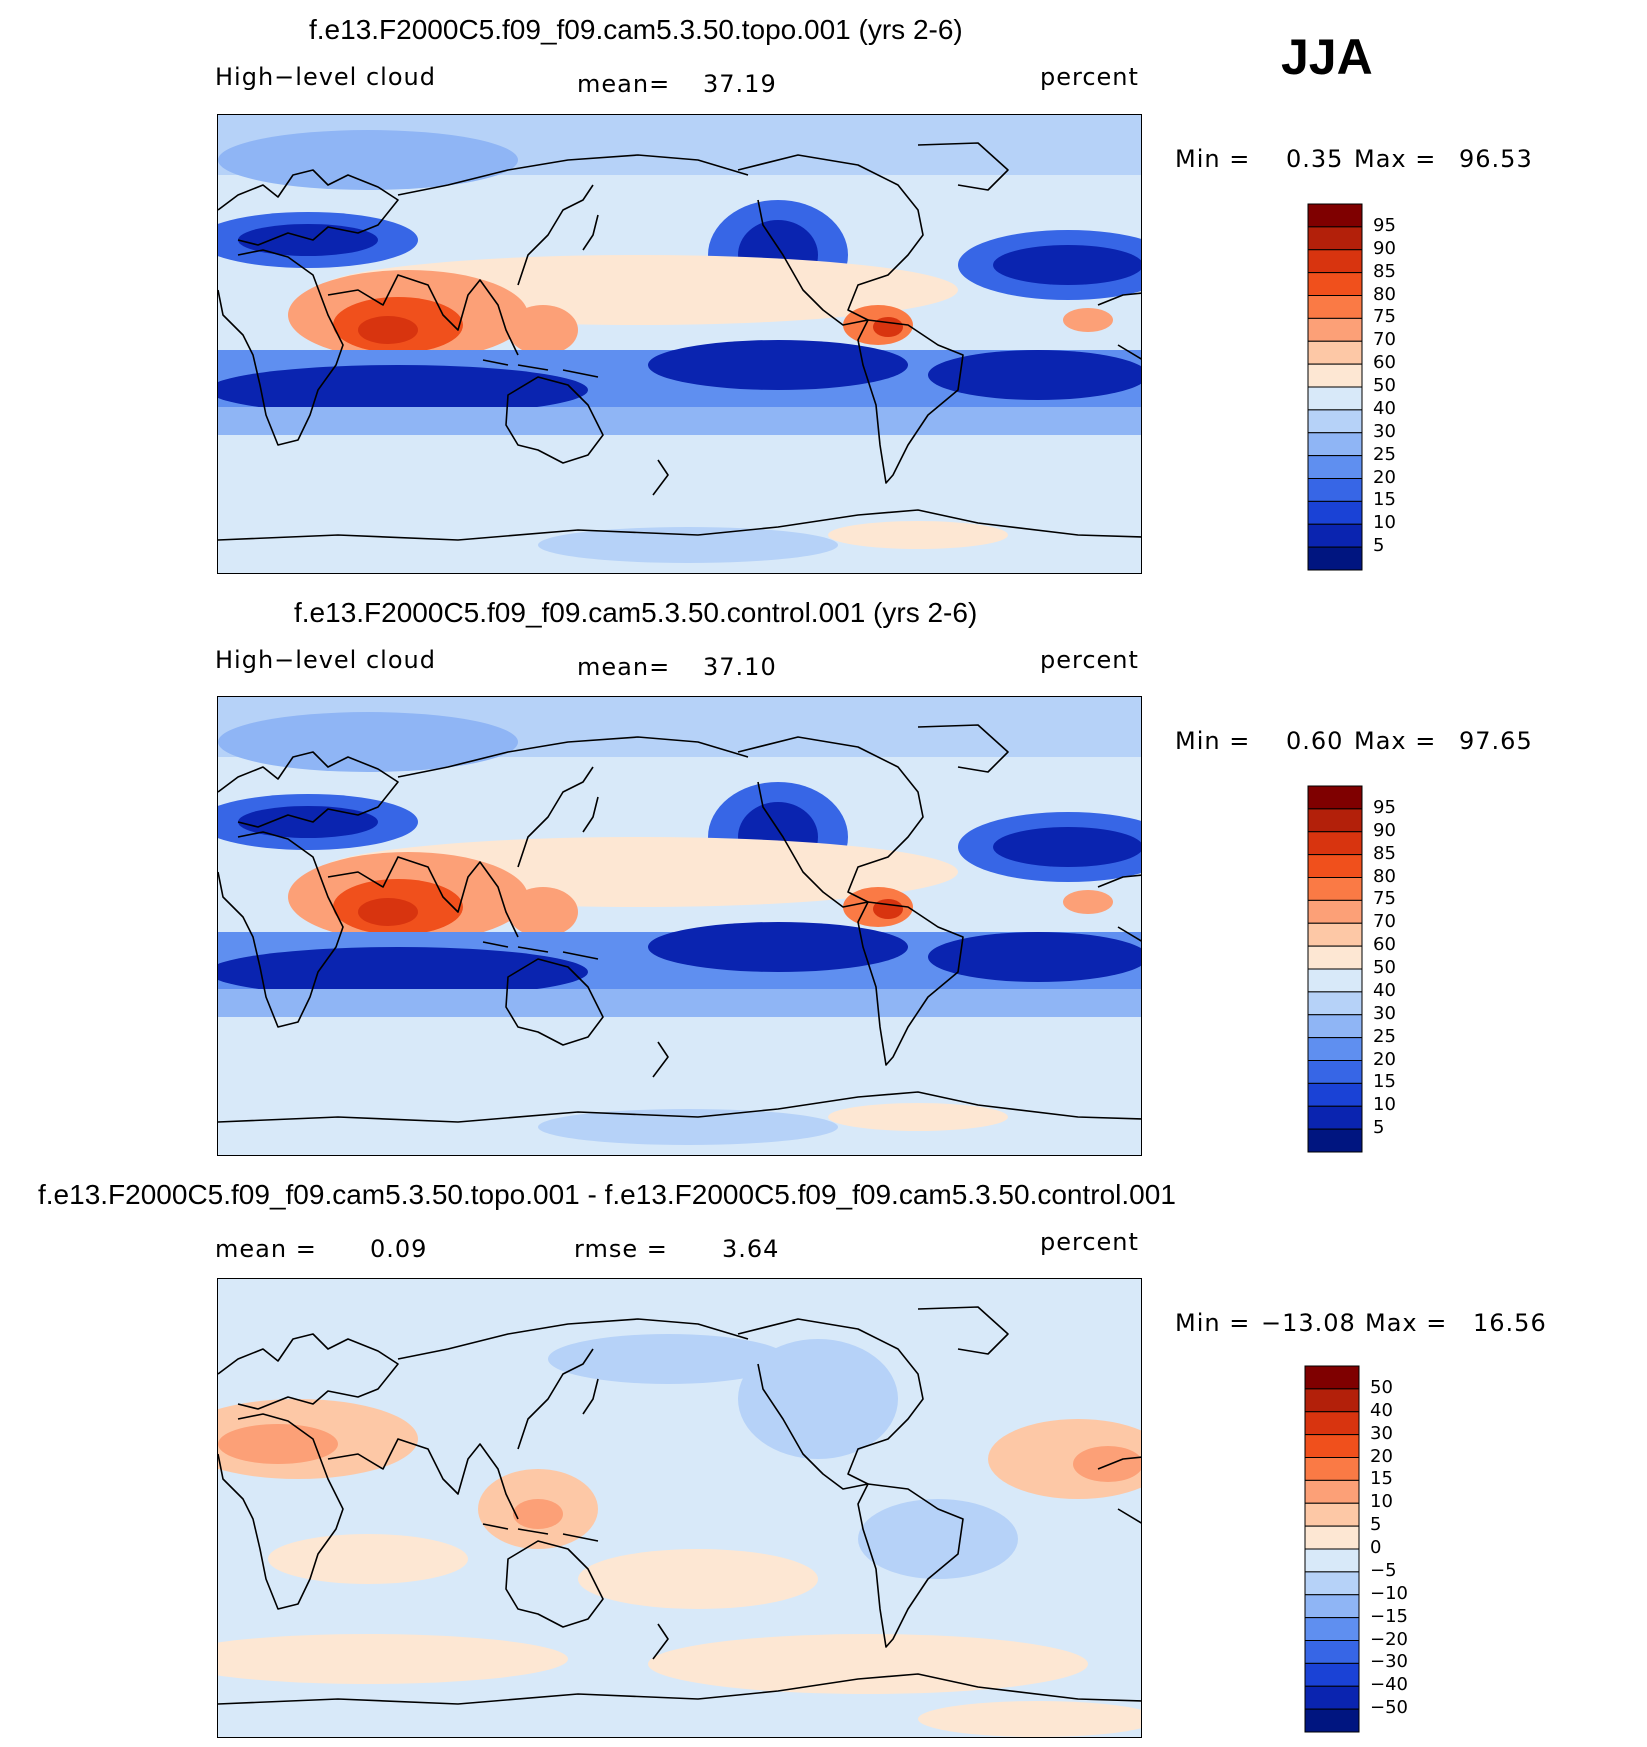 The width and height of the screenshot is (1647, 1747). I want to click on colorbar-level-label: 0, so click(1376, 1547).